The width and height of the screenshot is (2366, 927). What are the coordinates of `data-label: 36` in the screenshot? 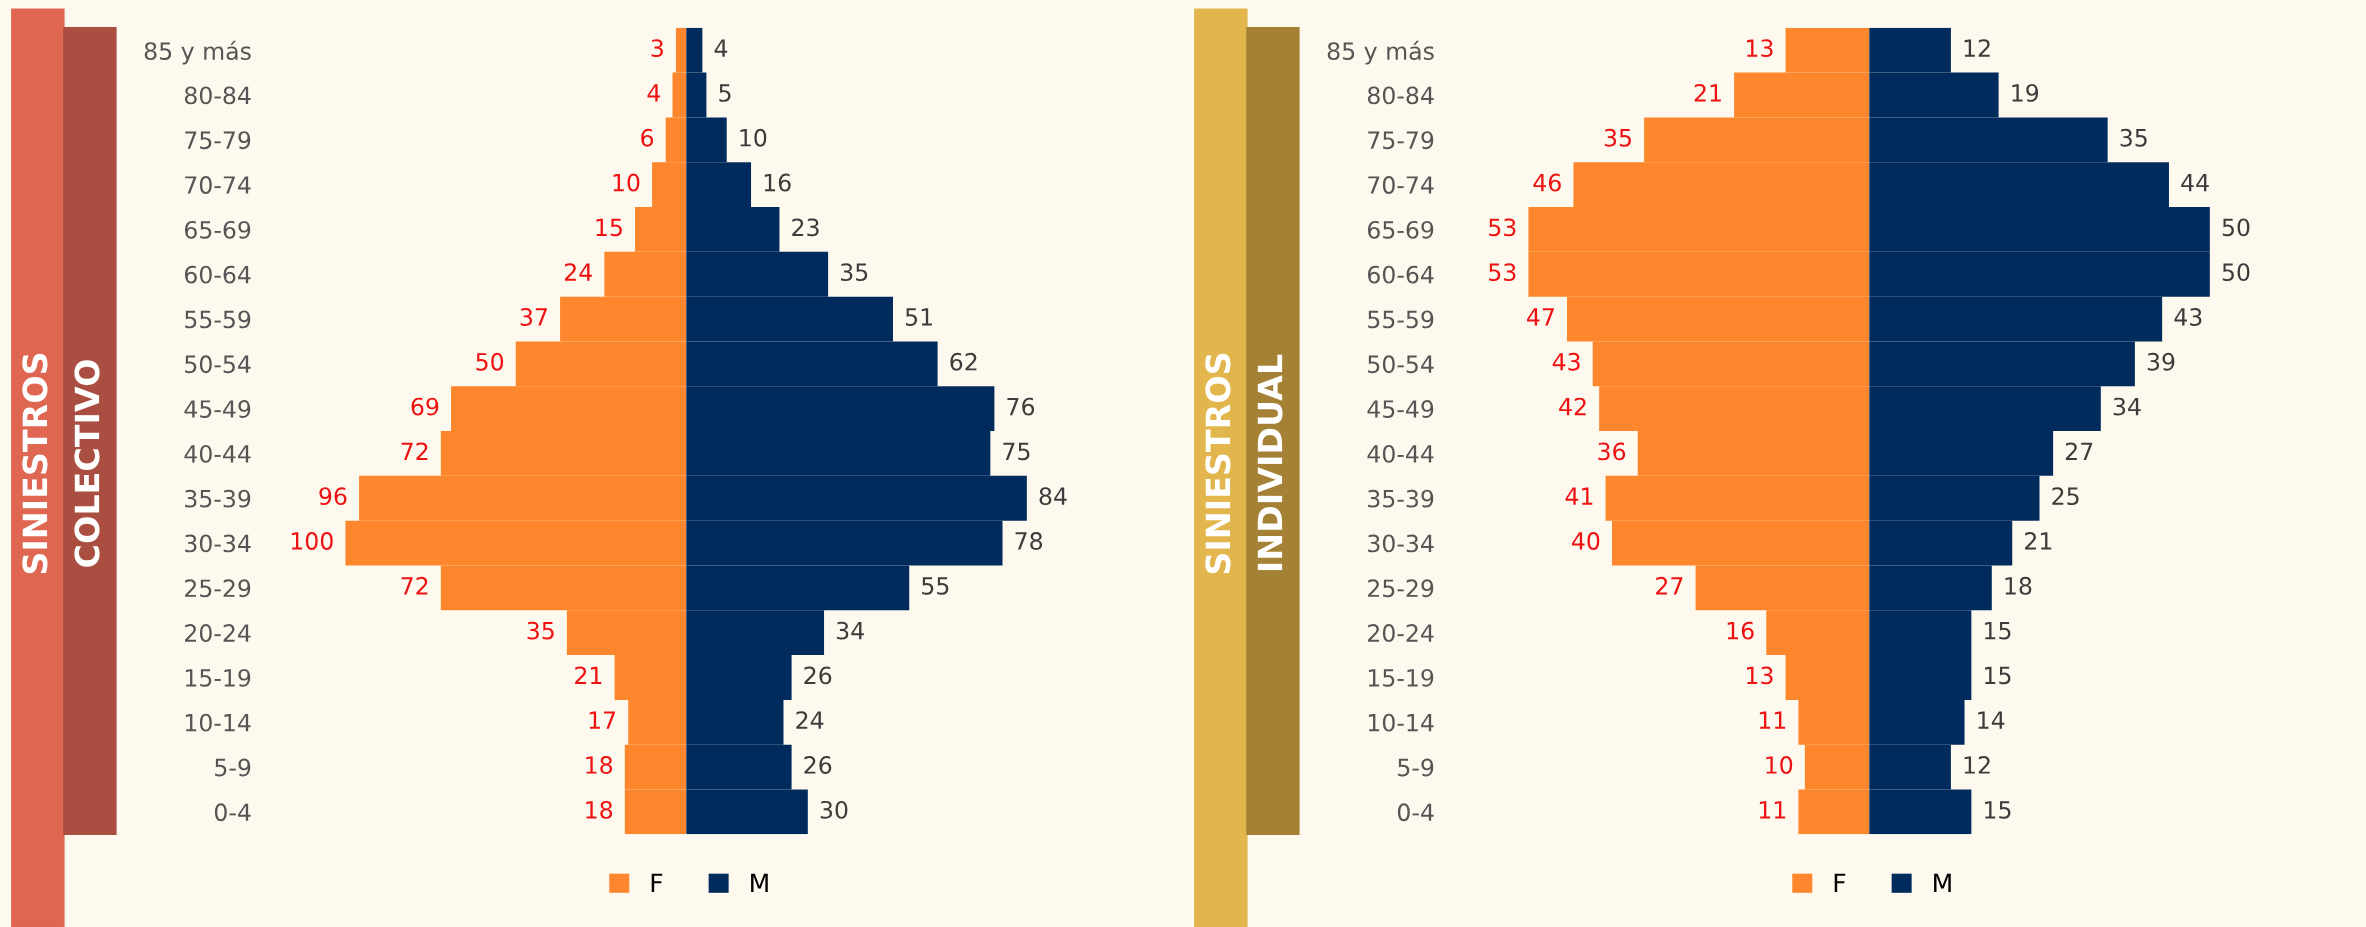 It's located at (1612, 451).